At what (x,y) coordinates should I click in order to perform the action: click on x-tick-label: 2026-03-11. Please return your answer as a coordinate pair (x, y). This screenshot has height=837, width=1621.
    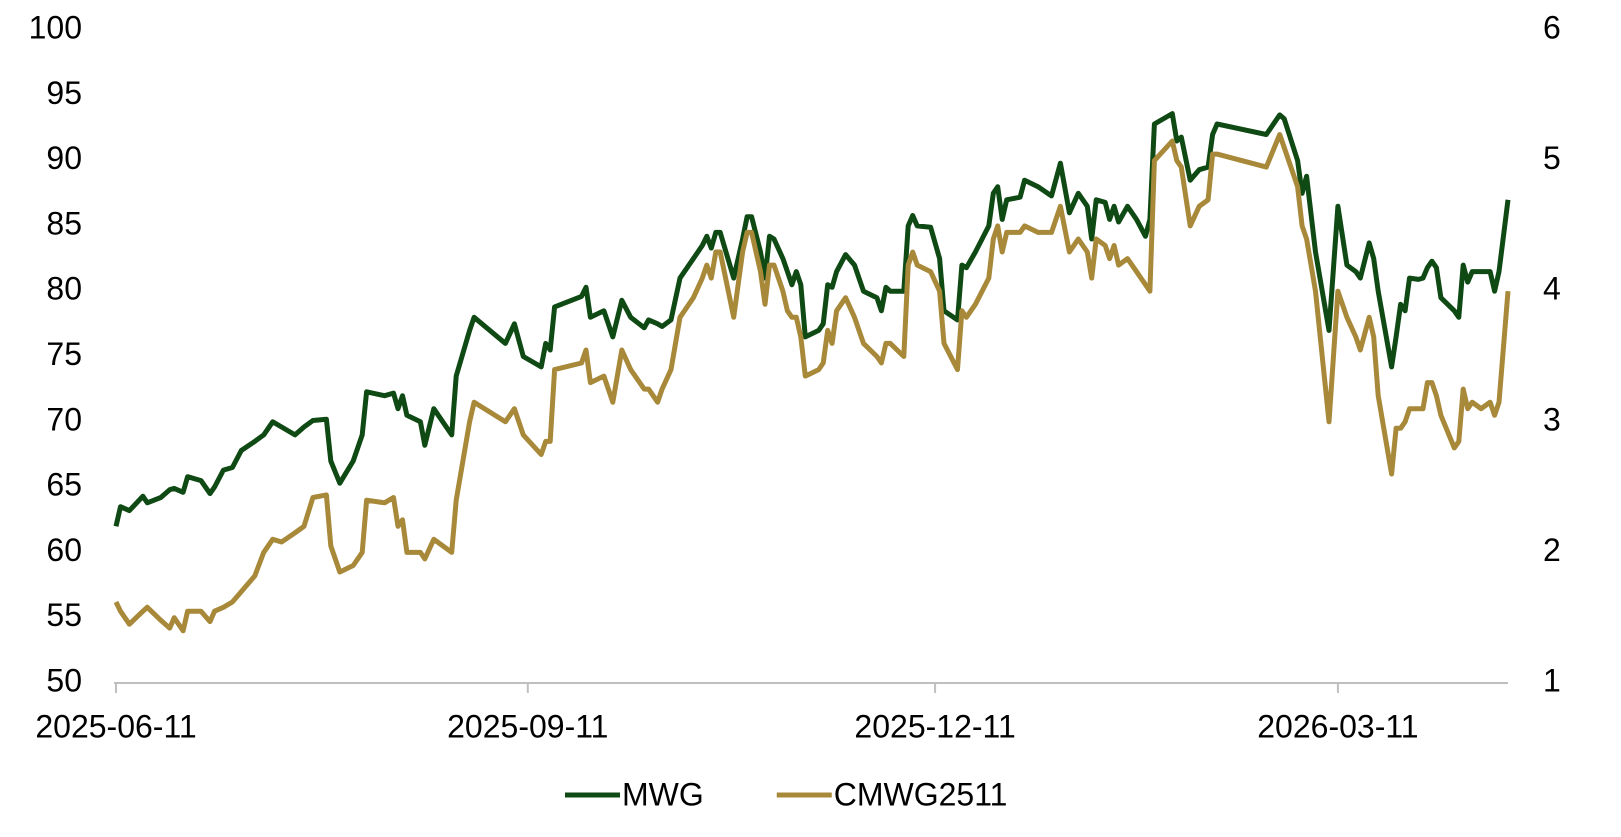
    Looking at the image, I should click on (1337, 726).